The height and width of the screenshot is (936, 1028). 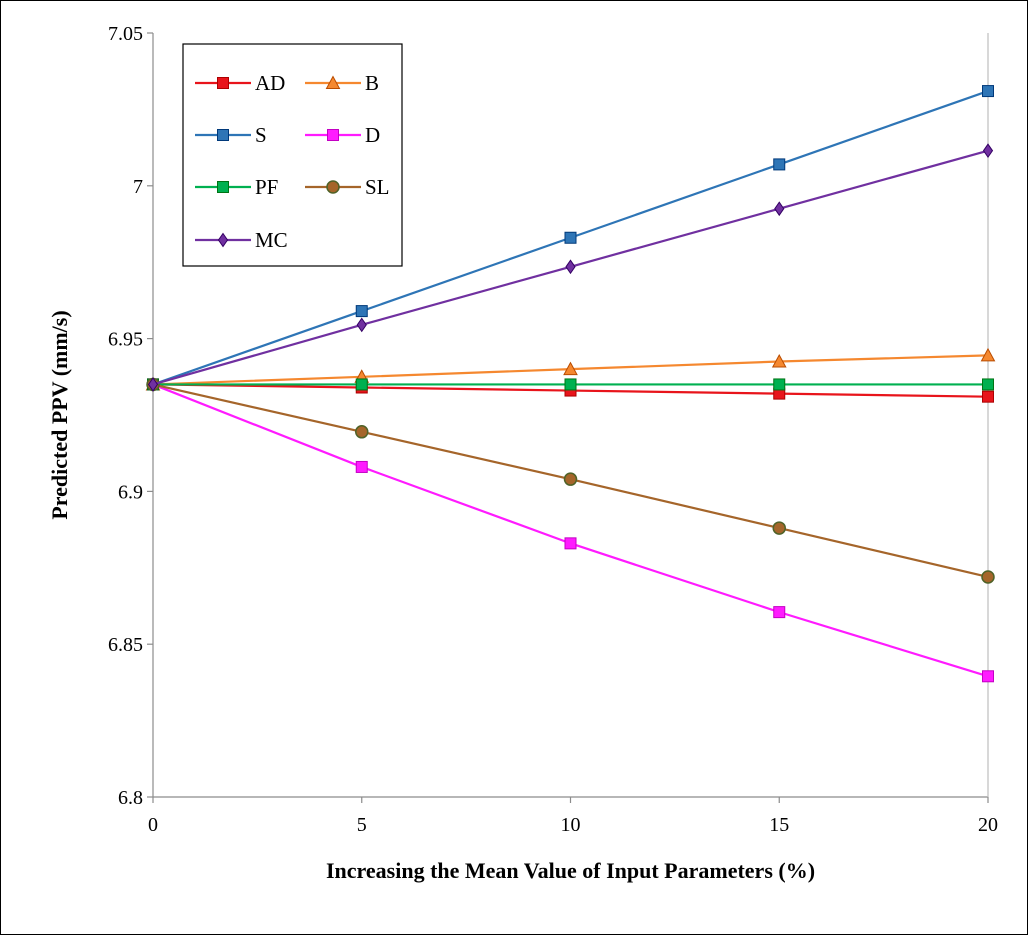 What do you see at coordinates (377, 187) in the screenshot?
I see `legend-label-sl: SL` at bounding box center [377, 187].